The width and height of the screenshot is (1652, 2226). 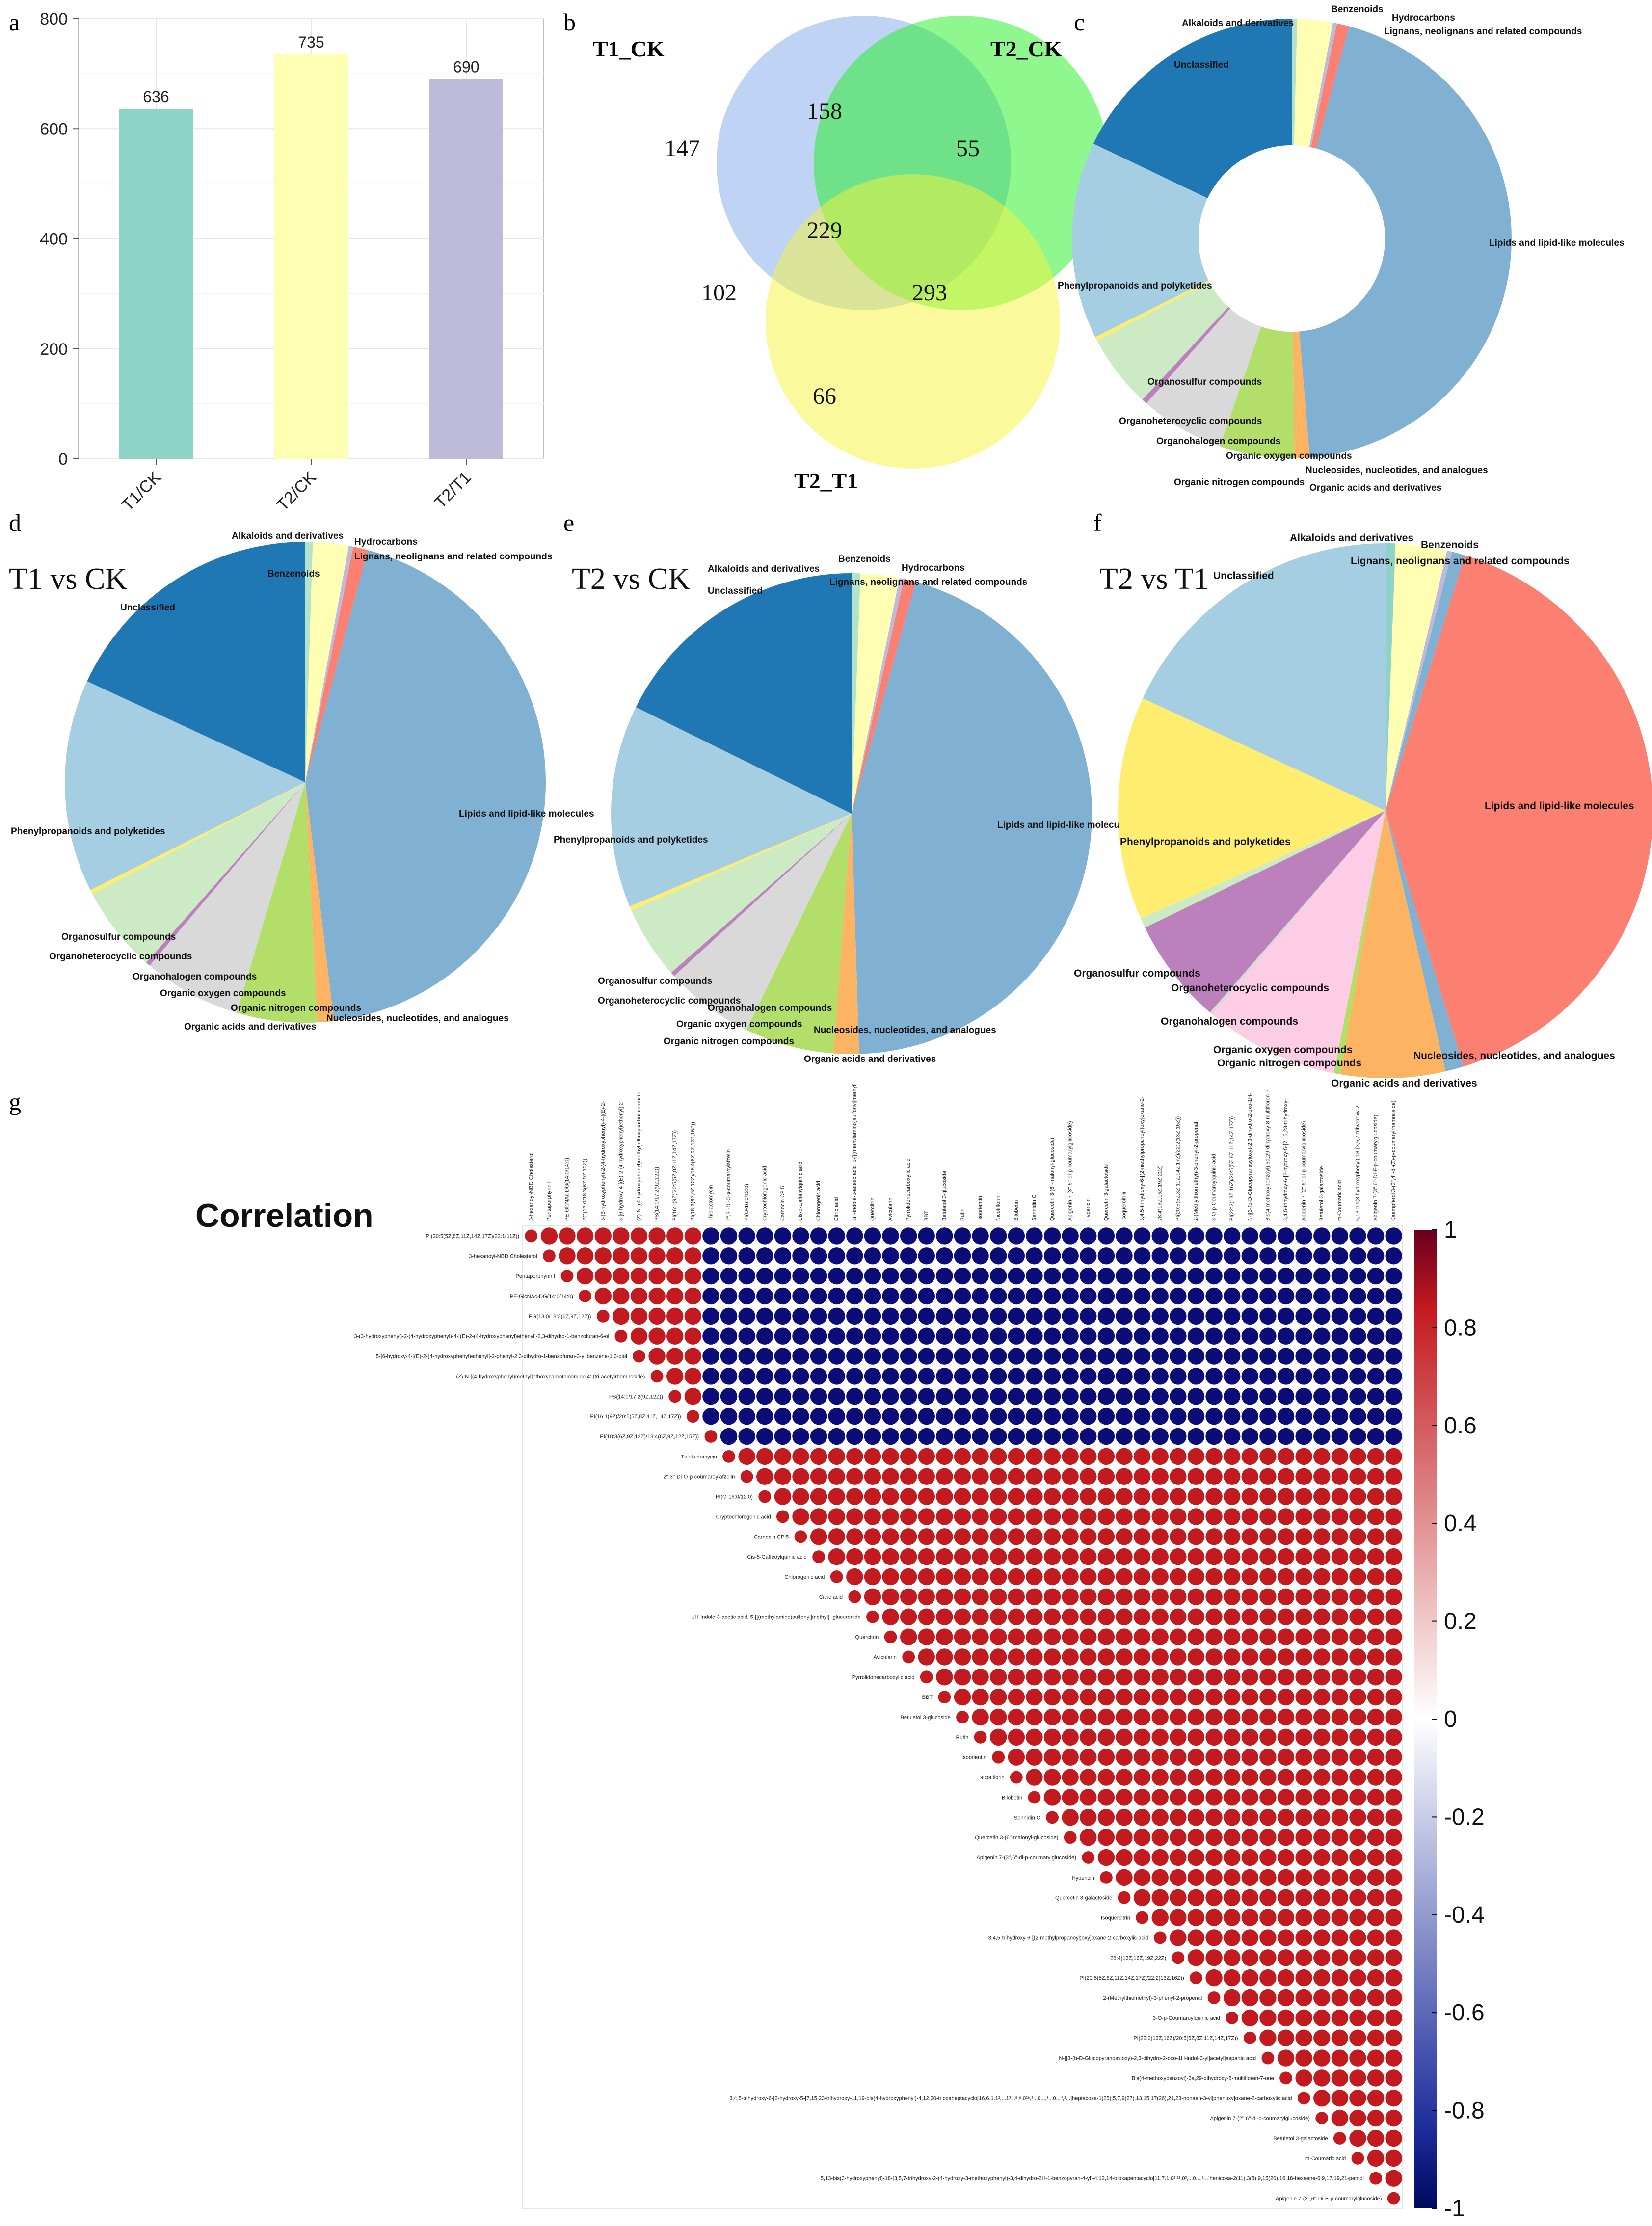 I want to click on bar-value-label: 690, so click(x=466, y=67).